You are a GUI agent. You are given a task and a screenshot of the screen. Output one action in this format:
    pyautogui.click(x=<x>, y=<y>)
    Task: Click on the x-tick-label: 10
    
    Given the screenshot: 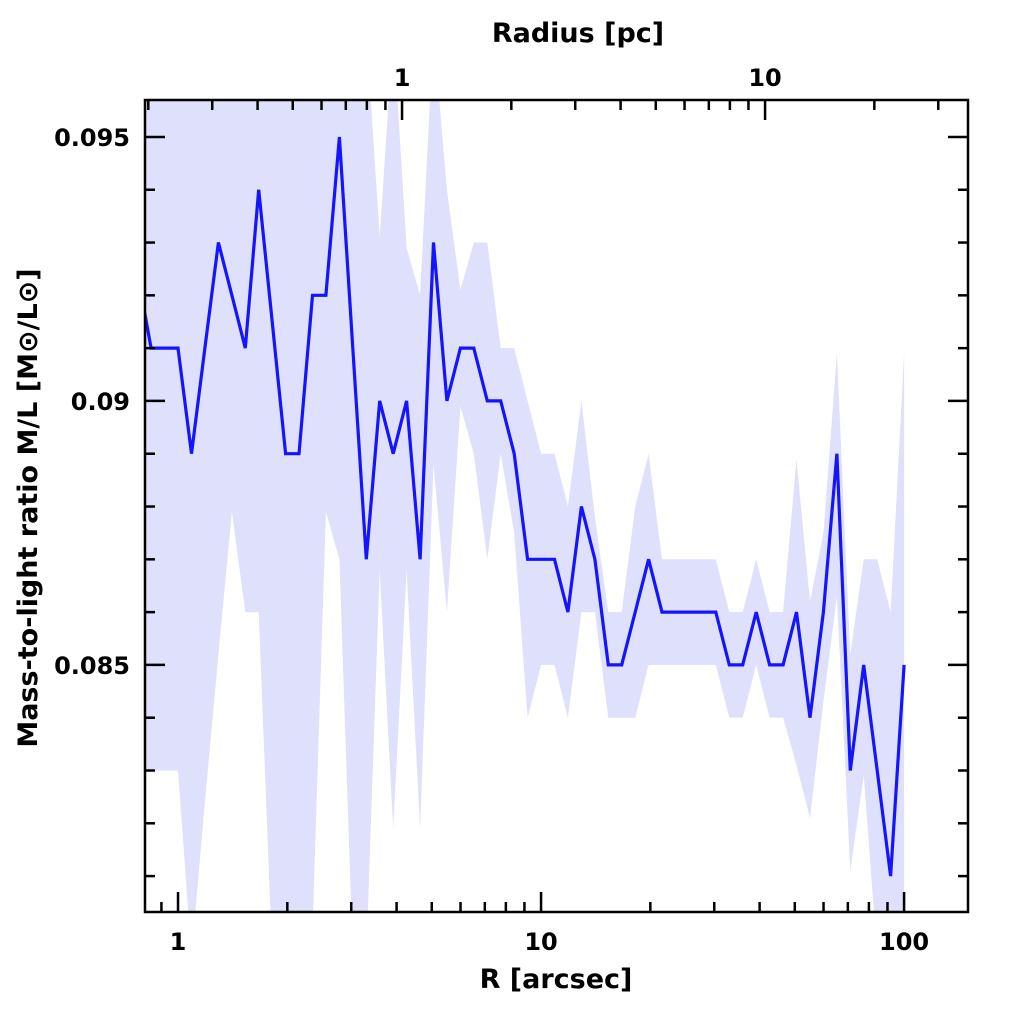 What is the action you would take?
    pyautogui.click(x=540, y=942)
    